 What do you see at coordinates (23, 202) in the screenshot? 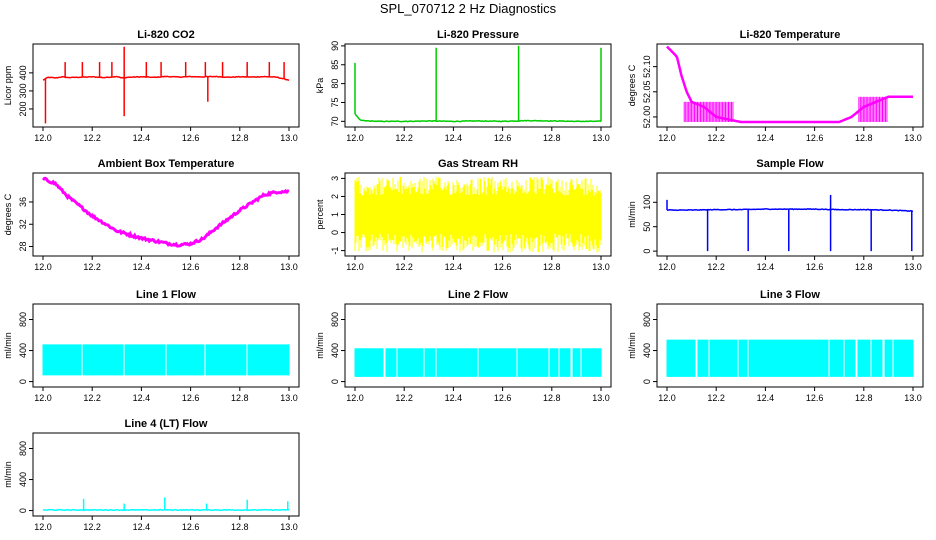
I see `y-tick-label: 36` at bounding box center [23, 202].